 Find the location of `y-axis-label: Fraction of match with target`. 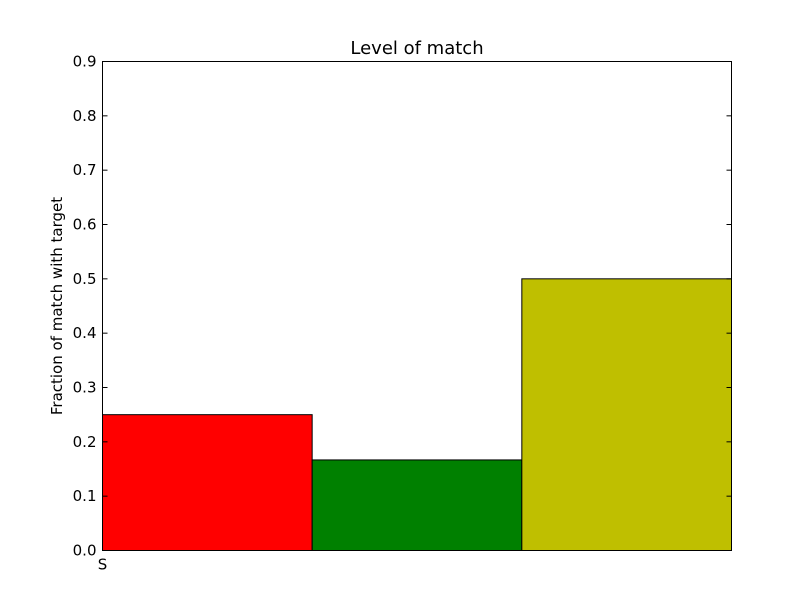

y-axis-label: Fraction of match with target is located at coordinates (57, 306).